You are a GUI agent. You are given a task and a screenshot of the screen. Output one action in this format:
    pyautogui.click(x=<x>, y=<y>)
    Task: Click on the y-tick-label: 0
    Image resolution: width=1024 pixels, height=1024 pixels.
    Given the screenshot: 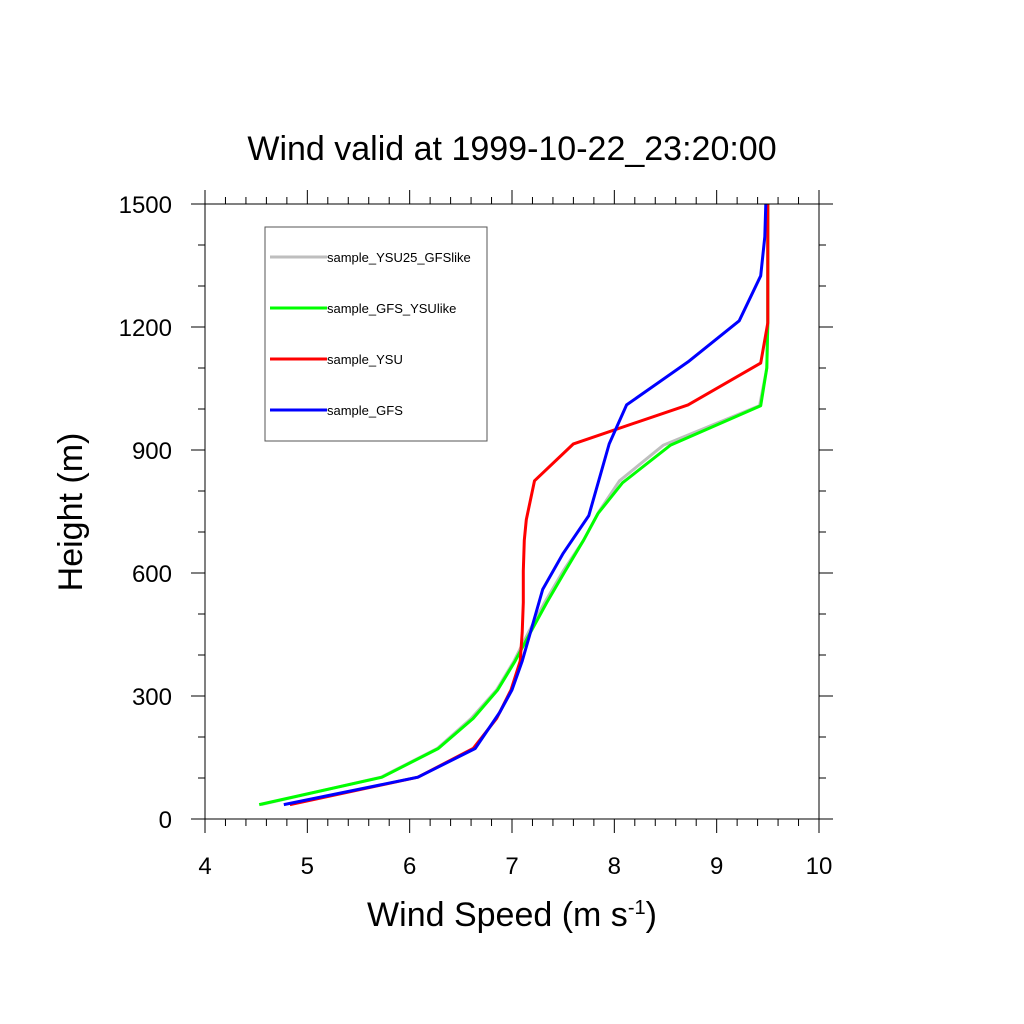 What is the action you would take?
    pyautogui.click(x=165, y=820)
    